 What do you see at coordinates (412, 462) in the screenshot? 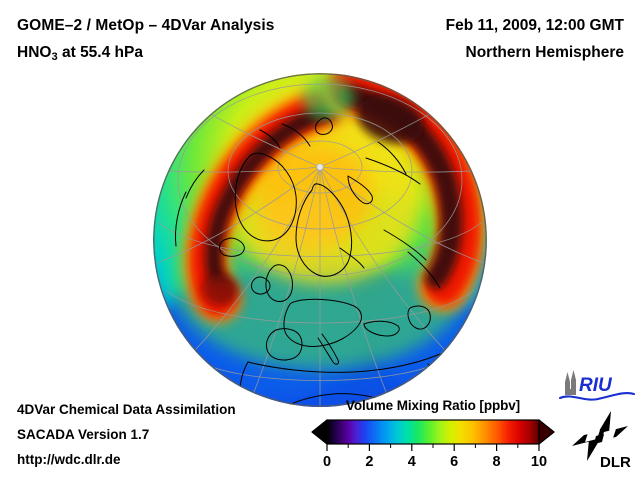
I see `colorbar-tick-2: 4` at bounding box center [412, 462].